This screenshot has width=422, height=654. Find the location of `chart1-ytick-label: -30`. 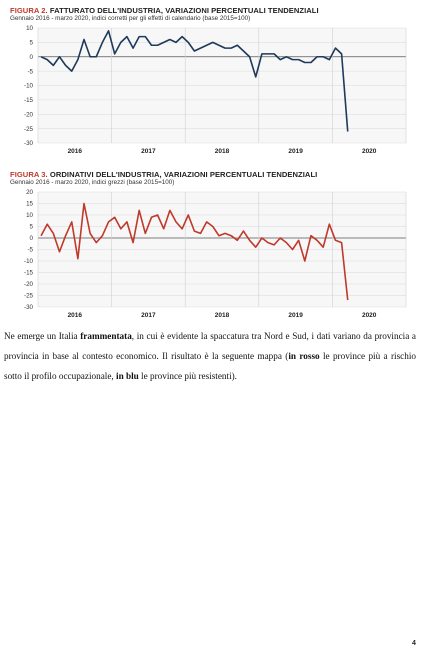

chart1-ytick-label: -30 is located at coordinates (29, 143).